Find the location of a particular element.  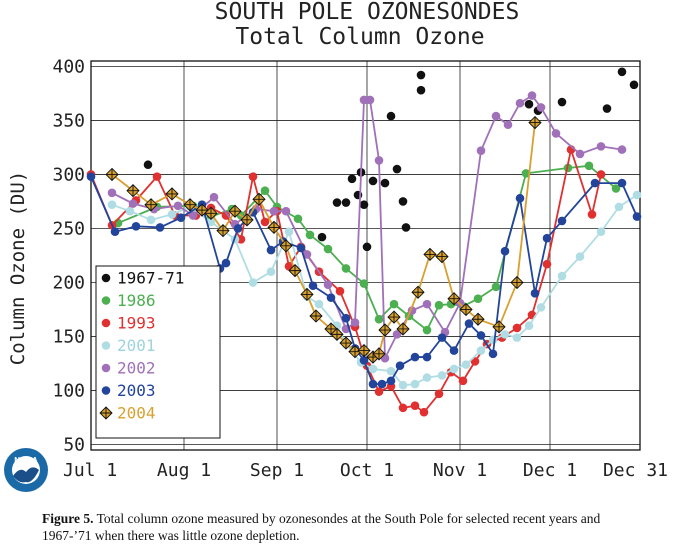

chart-title: SOUTH POLE OZONESONDES is located at coordinates (367, 12).